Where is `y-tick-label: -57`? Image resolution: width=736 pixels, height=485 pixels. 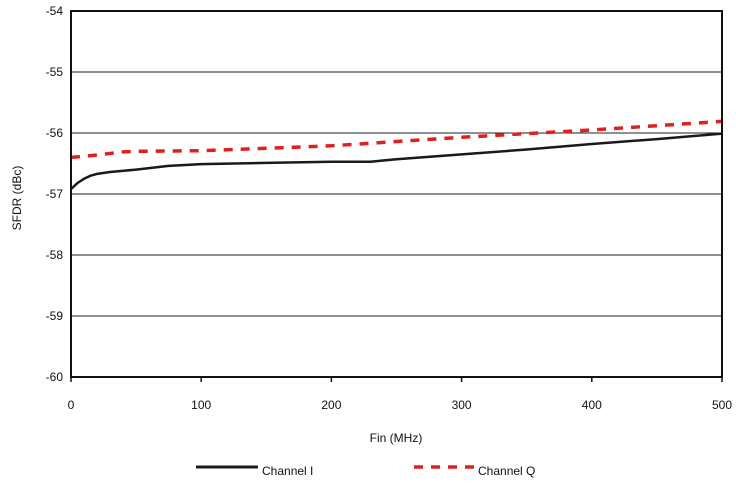
y-tick-label: -57 is located at coordinates (55, 194).